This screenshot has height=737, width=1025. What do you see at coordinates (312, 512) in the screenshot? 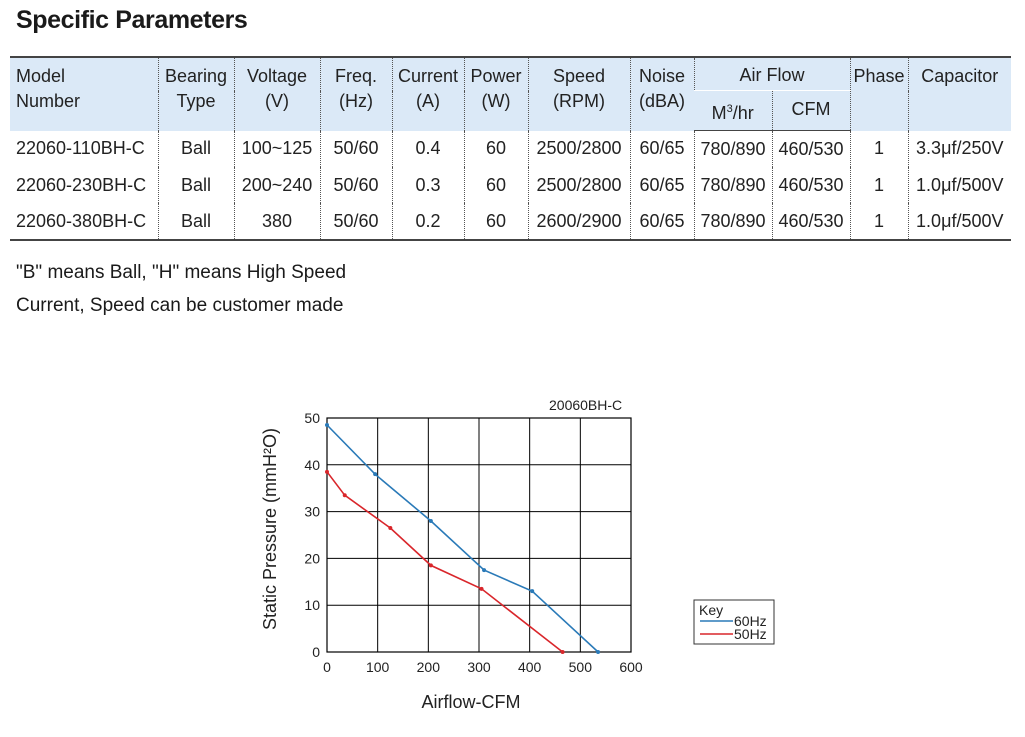
I see `y-tick-label: 30` at bounding box center [312, 512].